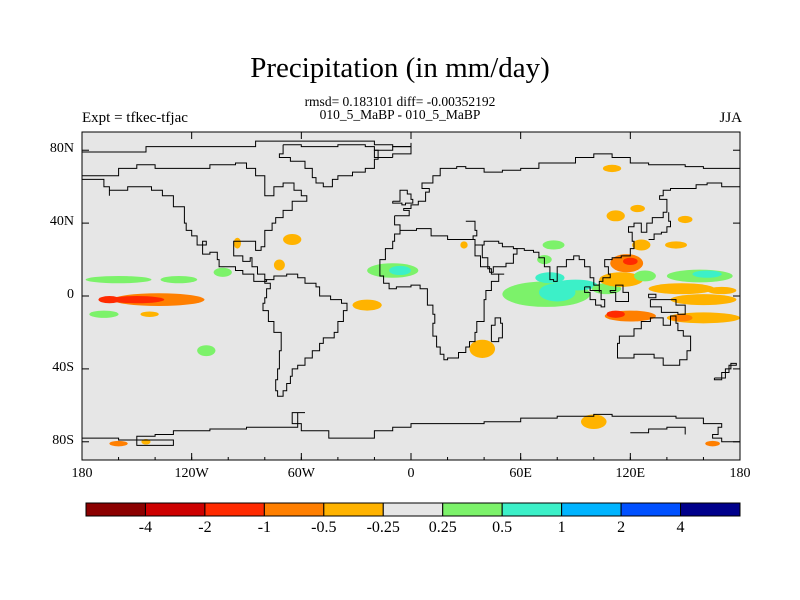 The width and height of the screenshot is (800, 600). I want to click on colorbar-label: -1, so click(264, 527).